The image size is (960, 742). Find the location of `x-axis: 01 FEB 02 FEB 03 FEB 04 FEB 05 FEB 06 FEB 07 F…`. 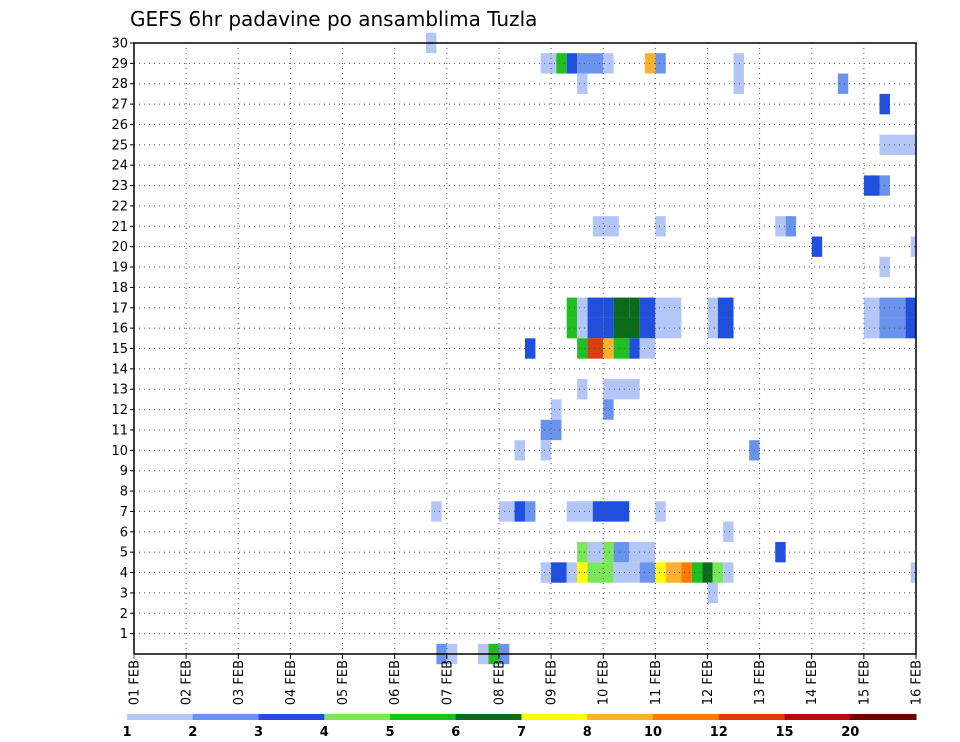

x-axis: 01 FEB 02 FEB 03 FEB 04 FEB 05 FEB 06 FEB 07 F… is located at coordinates (526, 679).